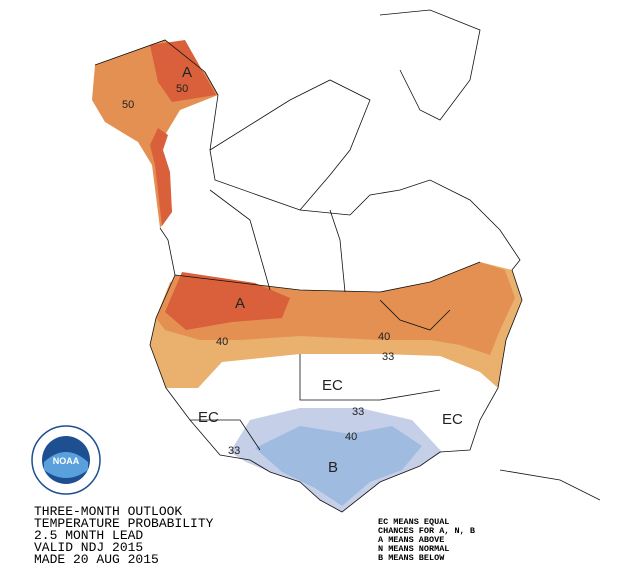 The width and height of the screenshot is (624, 580). I want to click on legend-line: CHANCES FOR A, N, B, so click(426, 531).